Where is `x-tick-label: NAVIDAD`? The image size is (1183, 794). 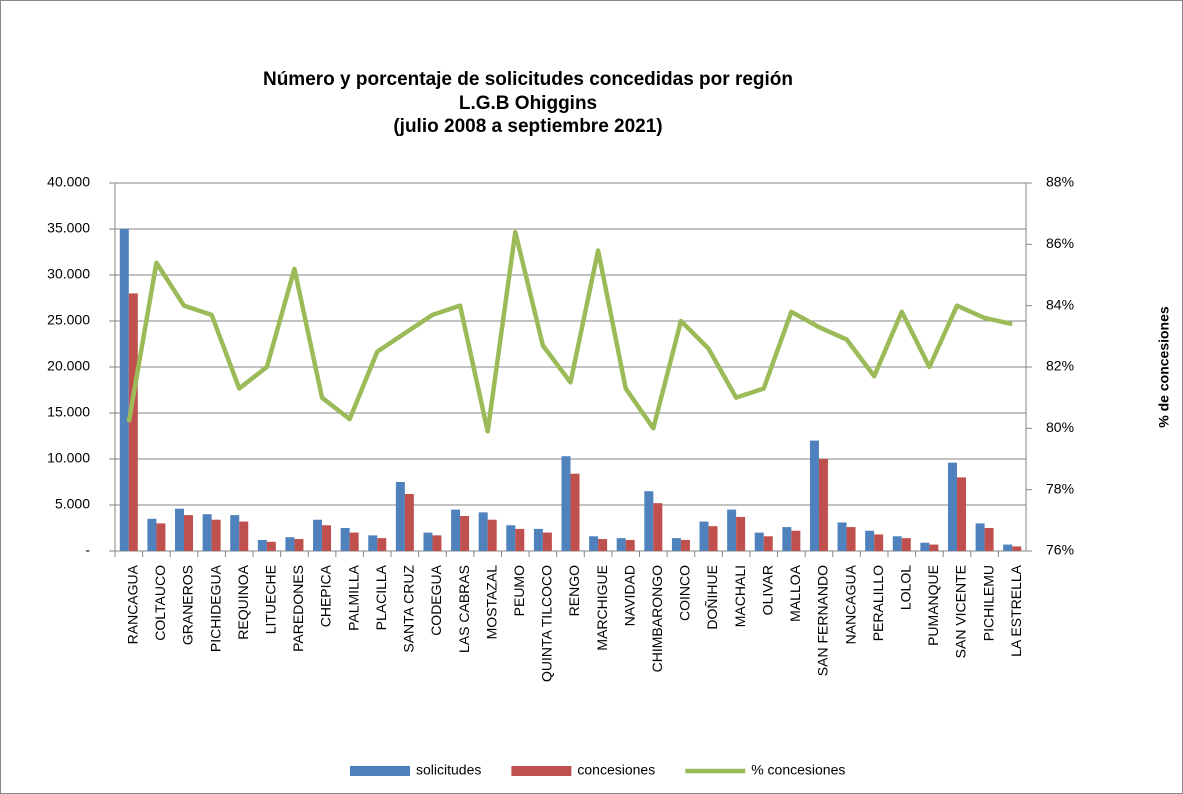 x-tick-label: NAVIDAD is located at coordinates (629, 595).